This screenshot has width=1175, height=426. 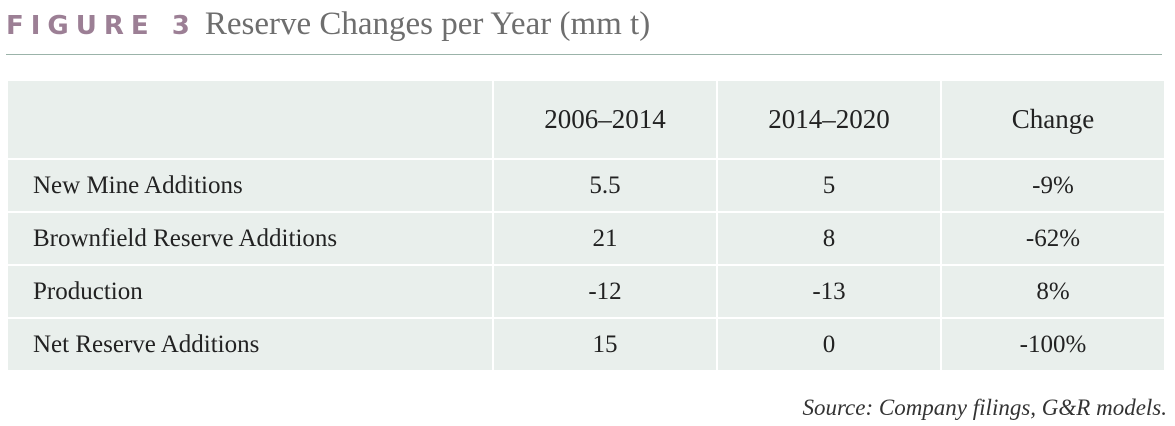 I want to click on table-cell: -12, so click(x=605, y=292).